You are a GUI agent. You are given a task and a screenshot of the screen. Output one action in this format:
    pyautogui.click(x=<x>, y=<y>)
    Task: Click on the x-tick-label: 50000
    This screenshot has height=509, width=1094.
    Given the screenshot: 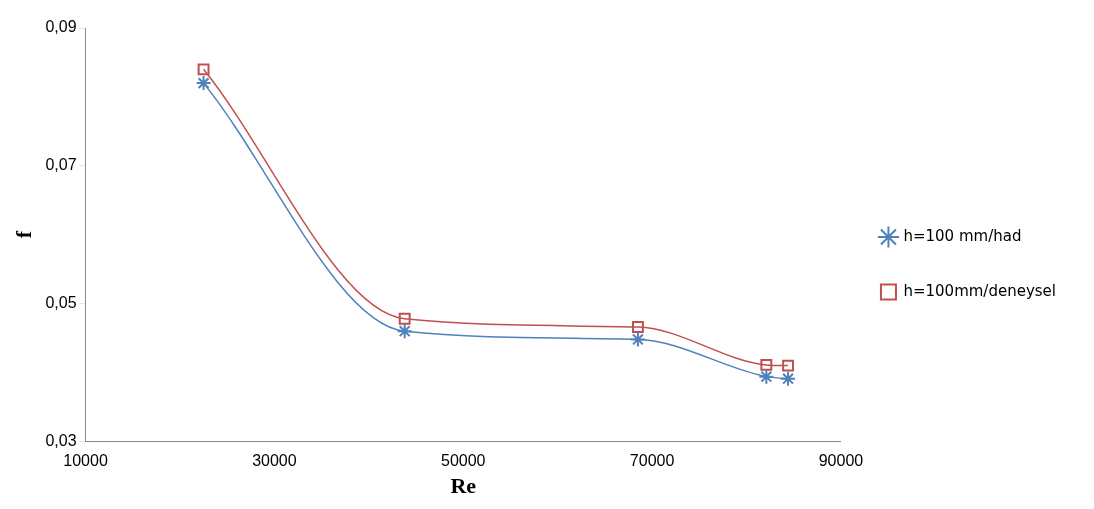 What is the action you would take?
    pyautogui.click(x=463, y=461)
    